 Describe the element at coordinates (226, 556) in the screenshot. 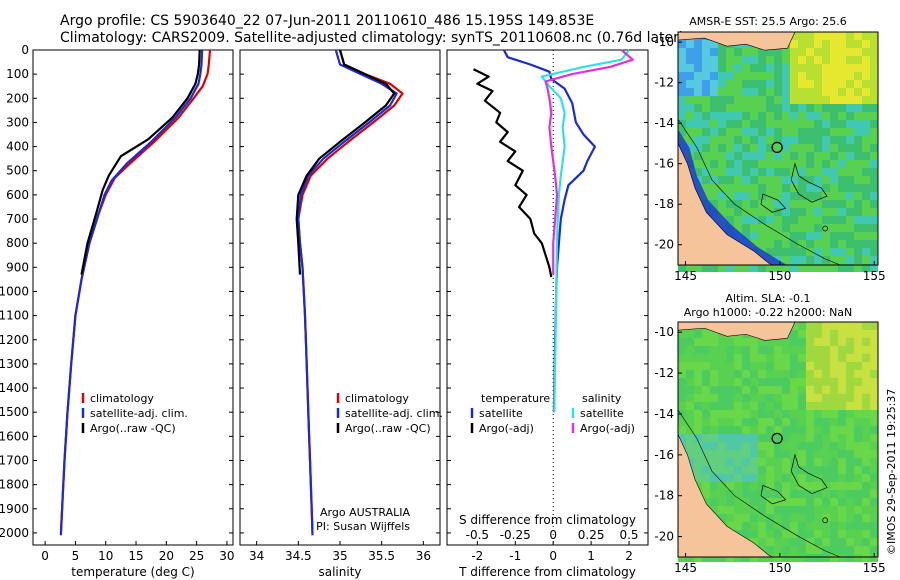

I see `temp-xtick-label: 30` at that location.